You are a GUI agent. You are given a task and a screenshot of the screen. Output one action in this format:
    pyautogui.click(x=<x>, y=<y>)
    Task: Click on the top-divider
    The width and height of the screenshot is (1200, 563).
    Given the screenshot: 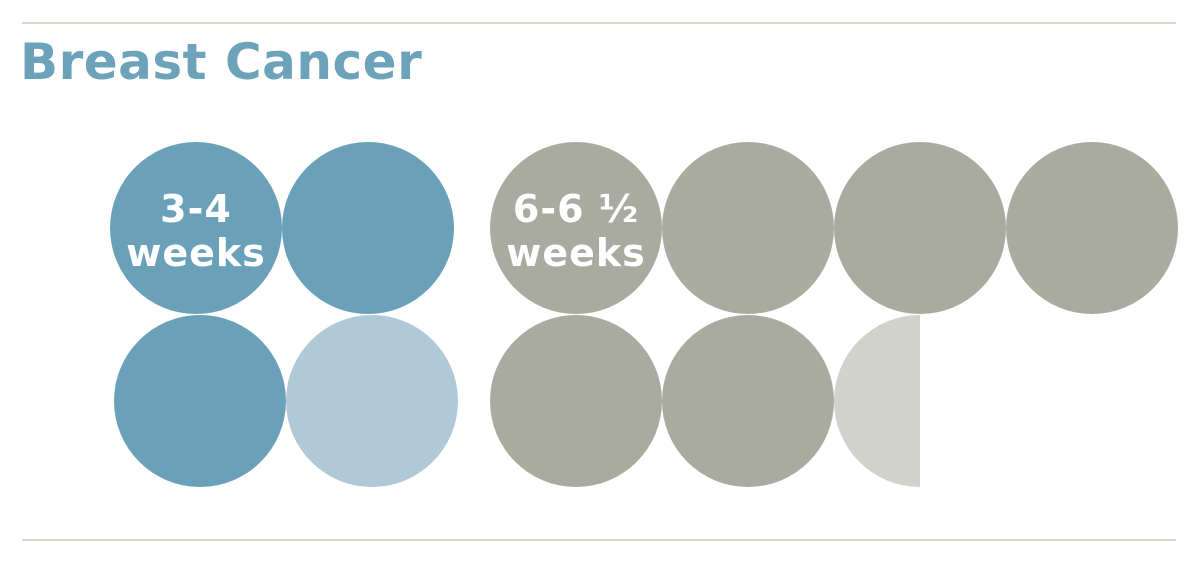 What is the action you would take?
    pyautogui.click(x=599, y=23)
    